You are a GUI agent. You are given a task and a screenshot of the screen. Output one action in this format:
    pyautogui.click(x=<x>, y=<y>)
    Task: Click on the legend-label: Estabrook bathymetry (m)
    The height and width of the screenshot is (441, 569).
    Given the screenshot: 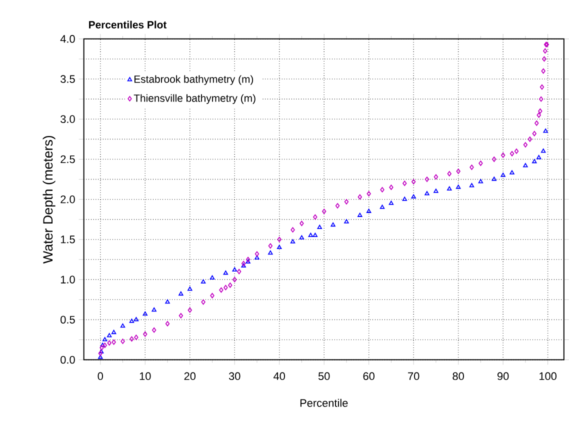 What is the action you would take?
    pyautogui.click(x=194, y=80)
    